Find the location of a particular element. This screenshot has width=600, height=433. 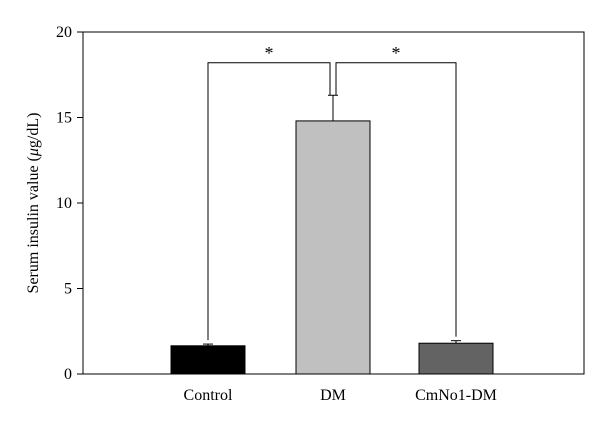

y-axis-title-suffix: g/dL) is located at coordinates (33, 131).